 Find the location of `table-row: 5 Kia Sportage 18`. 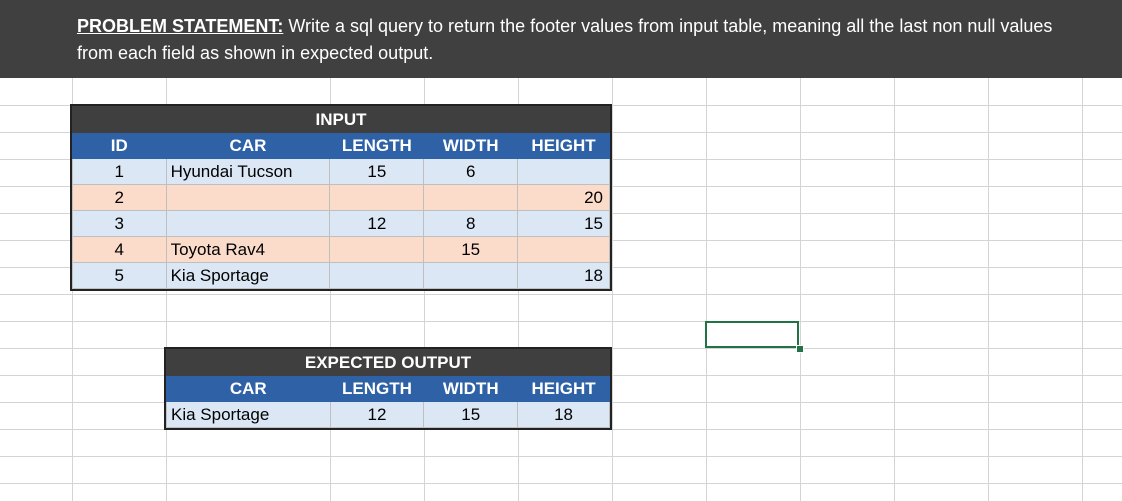

table-row: 5 Kia Sportage 18 is located at coordinates (341, 275).